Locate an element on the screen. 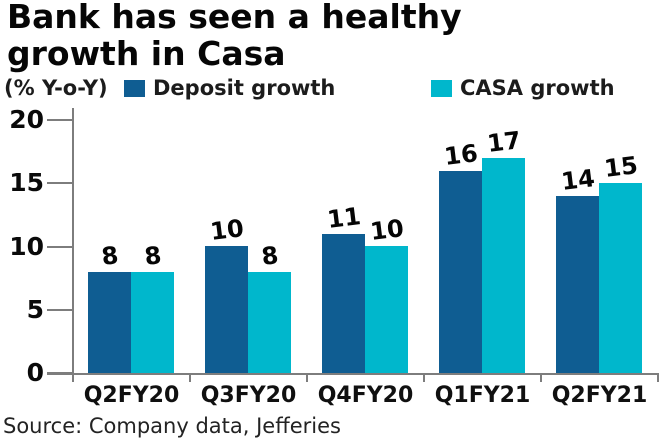 Image resolution: width=660 pixels, height=440 pixels. y-axis-unit-label: (% Y-o-Y) is located at coordinates (56, 88).